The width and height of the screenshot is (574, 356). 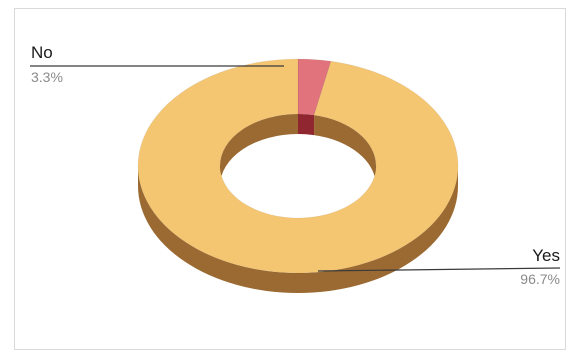 What do you see at coordinates (47, 77) in the screenshot?
I see `slice-value-no: 3.3%` at bounding box center [47, 77].